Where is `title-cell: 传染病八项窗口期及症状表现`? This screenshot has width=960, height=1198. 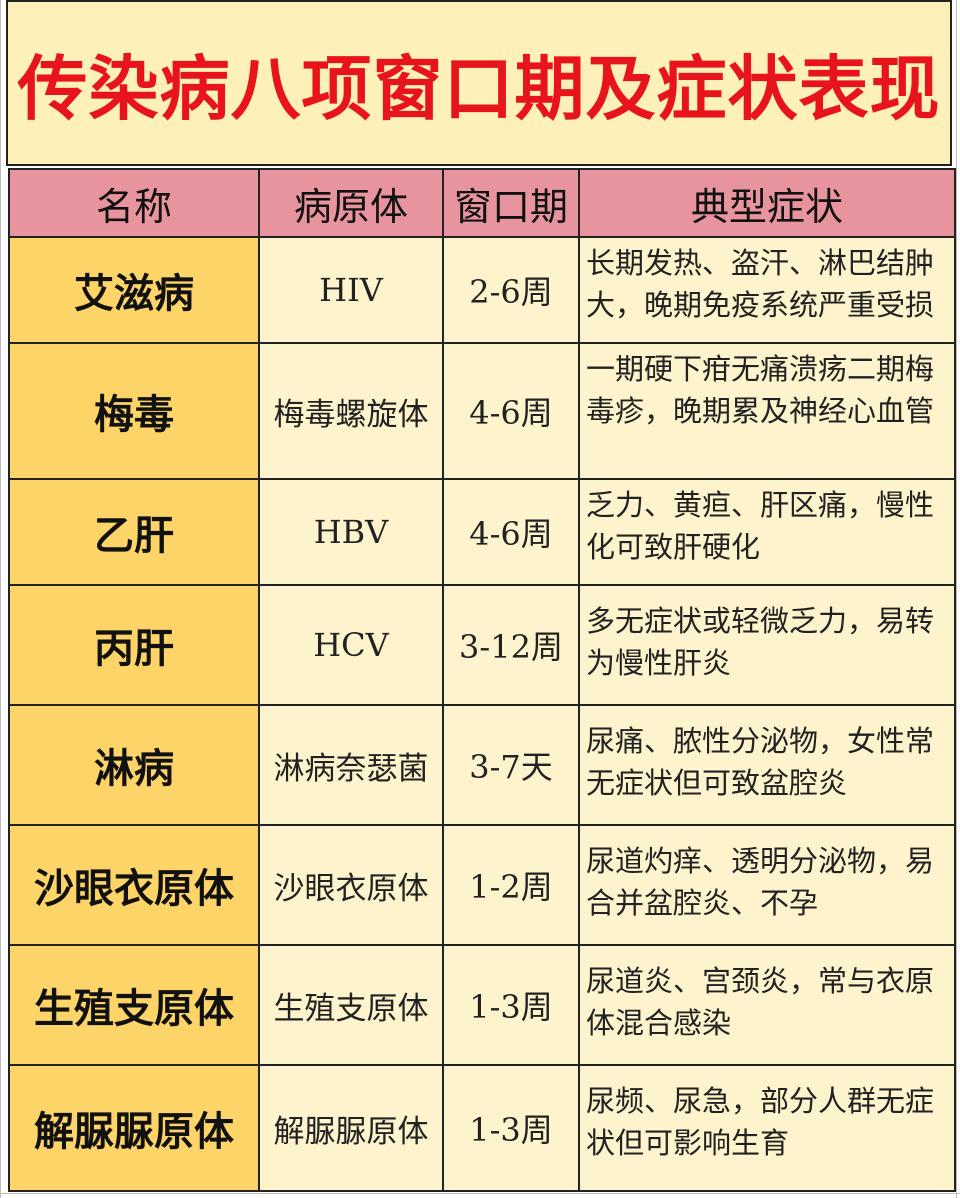
title-cell: 传染病八项窗口期及症状表现 is located at coordinates (479, 83).